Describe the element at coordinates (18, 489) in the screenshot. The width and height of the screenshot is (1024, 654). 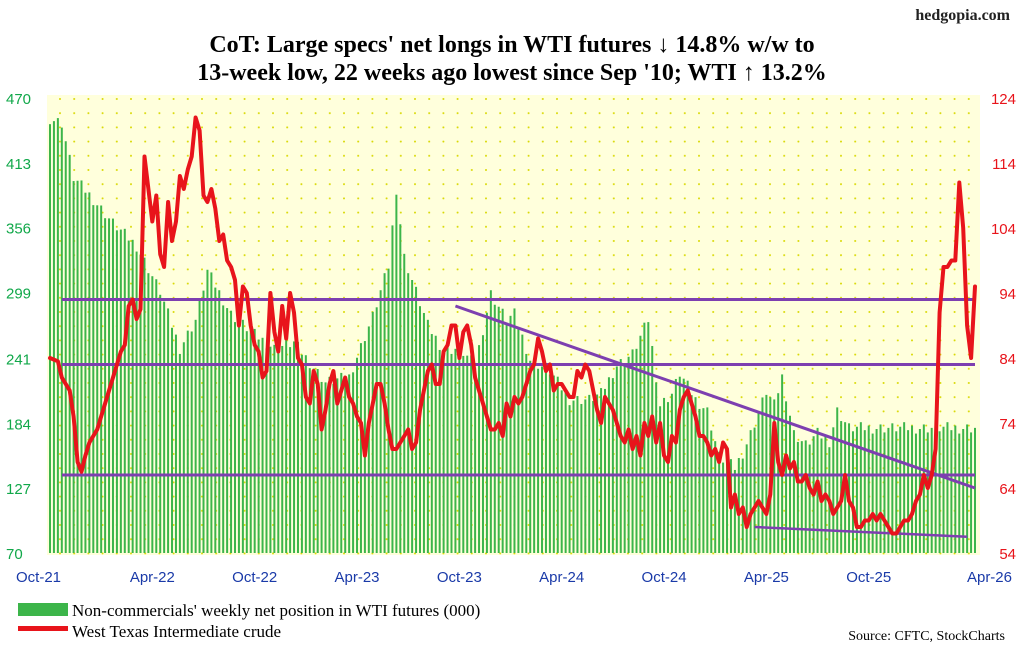
I see `left-tick-label: 127` at that location.